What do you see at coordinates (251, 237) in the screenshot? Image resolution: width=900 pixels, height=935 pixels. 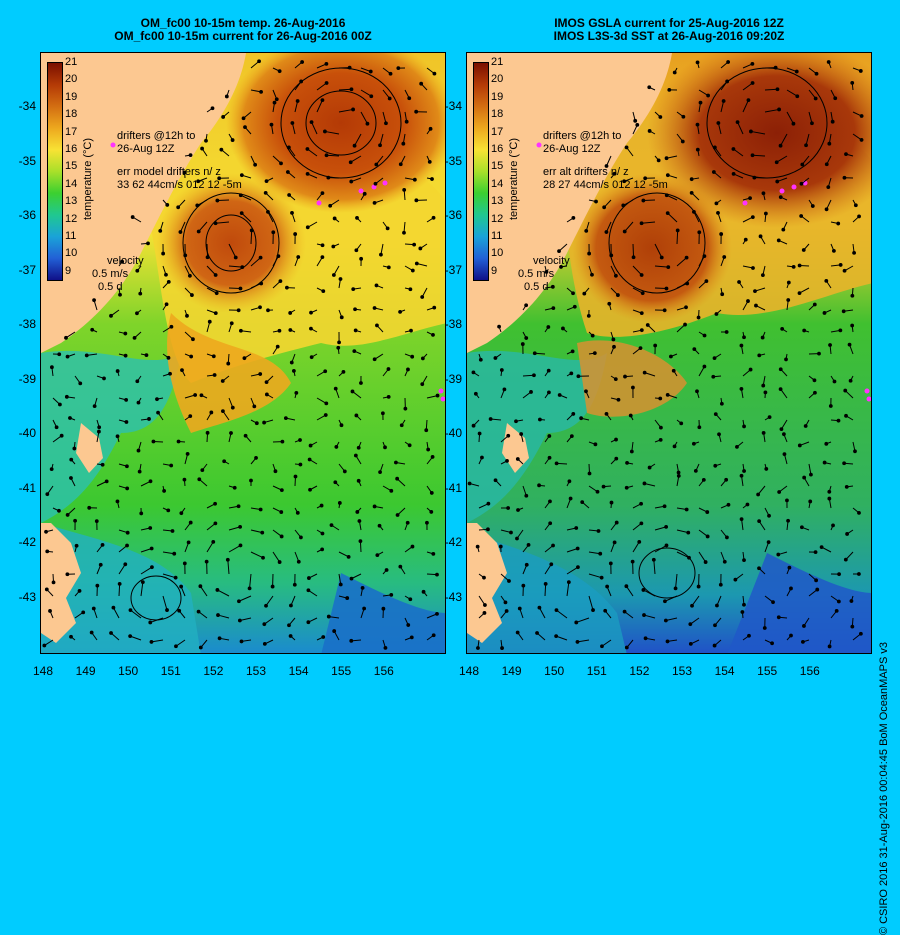 I see `current-arrow` at bounding box center [251, 237].